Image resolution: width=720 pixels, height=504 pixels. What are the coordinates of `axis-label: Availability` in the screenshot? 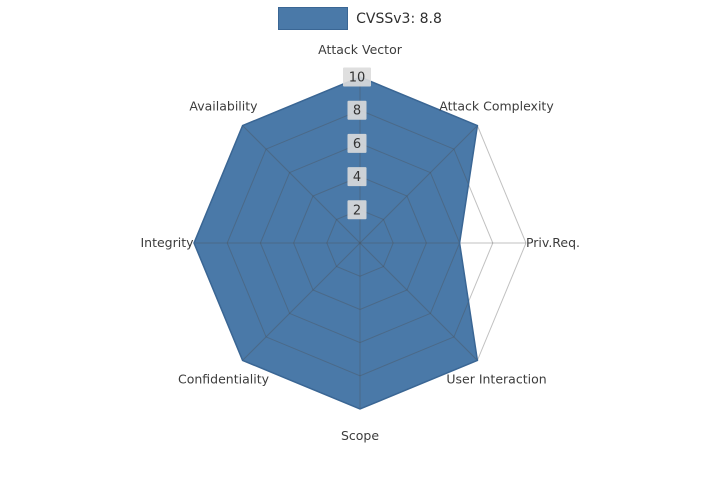 It's located at (223, 106).